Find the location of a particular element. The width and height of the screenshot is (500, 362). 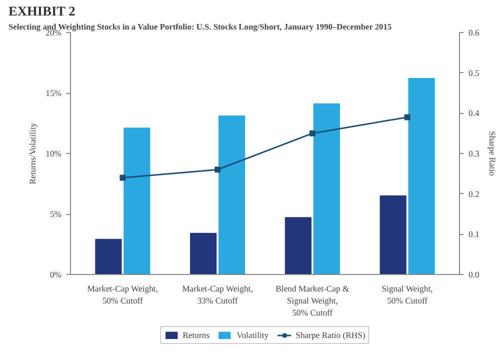

y2-tick-label: 0.6 is located at coordinates (474, 33).